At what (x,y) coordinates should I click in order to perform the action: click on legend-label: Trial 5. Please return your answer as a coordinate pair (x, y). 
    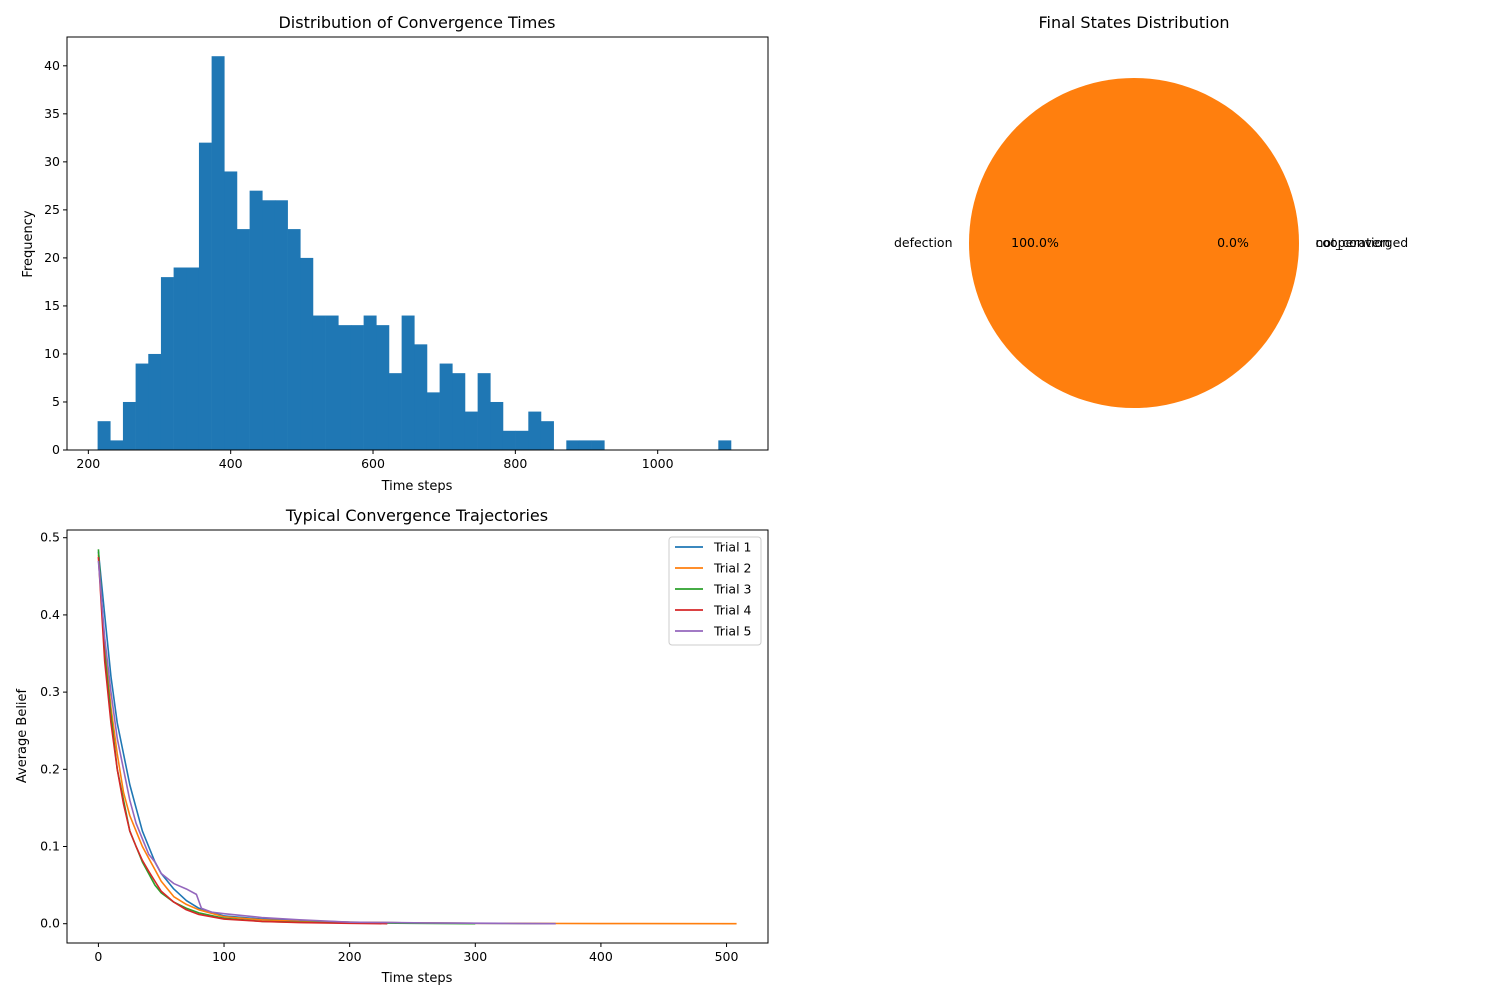
    Looking at the image, I should click on (732, 631).